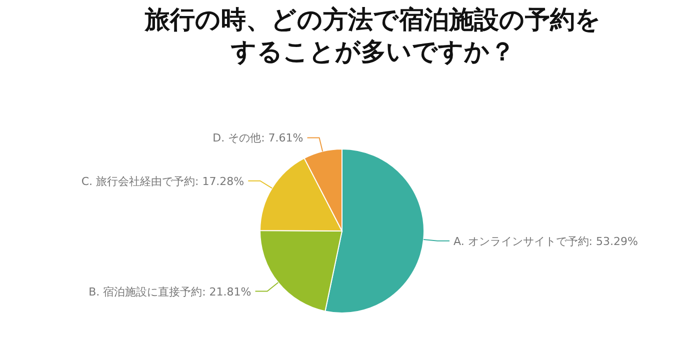 This screenshot has height=344, width=680. What do you see at coordinates (301, 271) in the screenshot?
I see `pie-slice` at bounding box center [301, 271].